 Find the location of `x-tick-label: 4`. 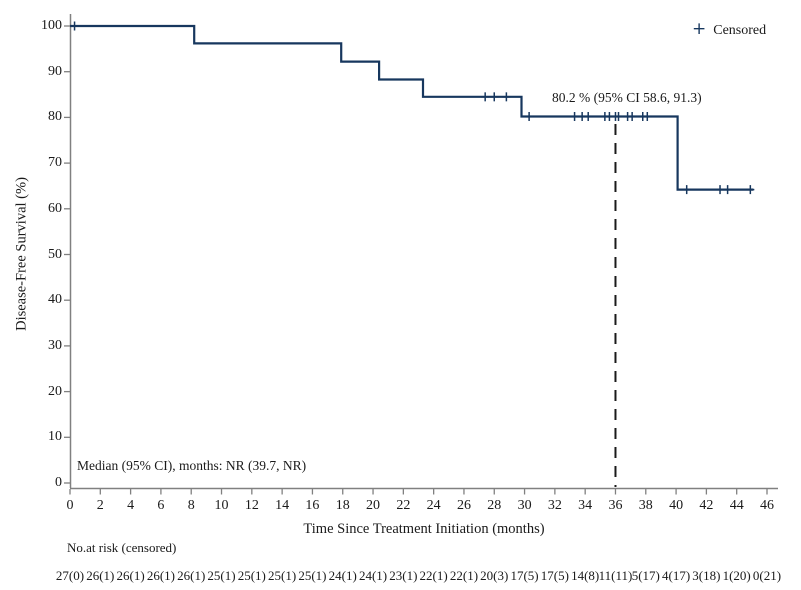

x-tick-label: 4 is located at coordinates (131, 505).